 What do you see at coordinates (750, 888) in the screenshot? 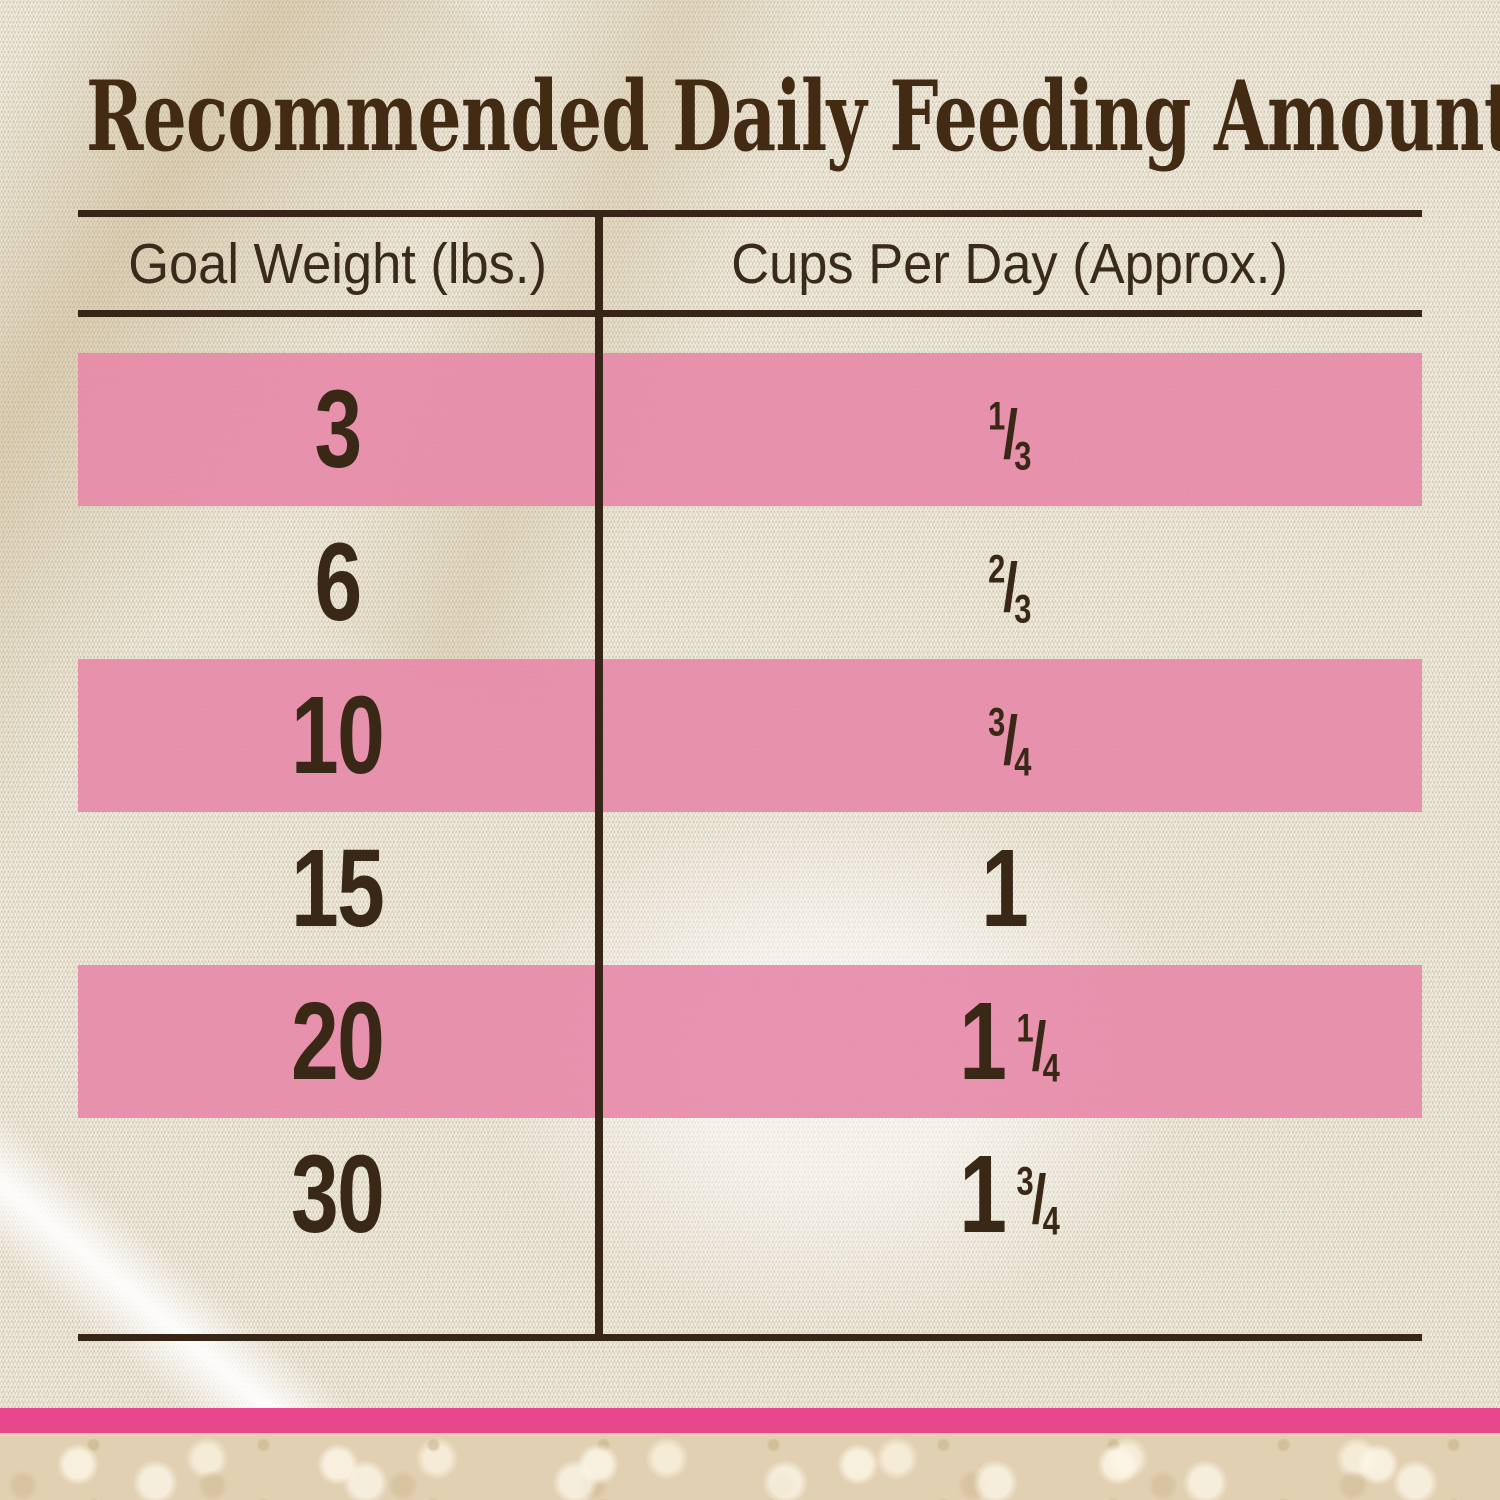
I see `table-row: 15 1` at bounding box center [750, 888].